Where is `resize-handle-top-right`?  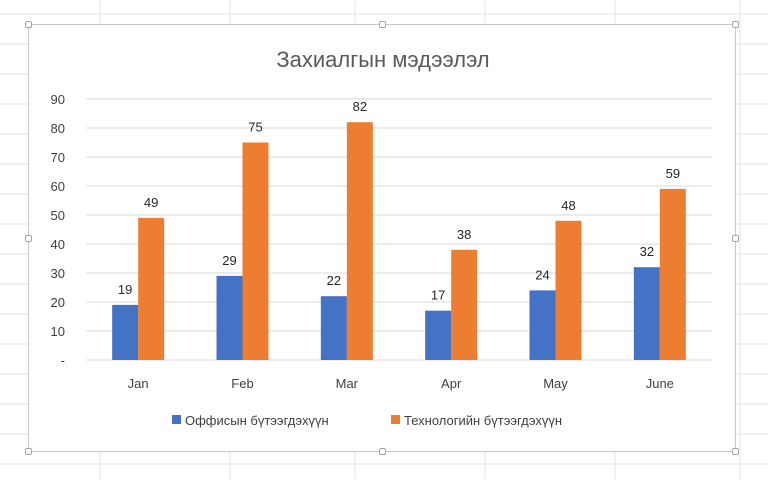
resize-handle-top-right is located at coordinates (735, 24).